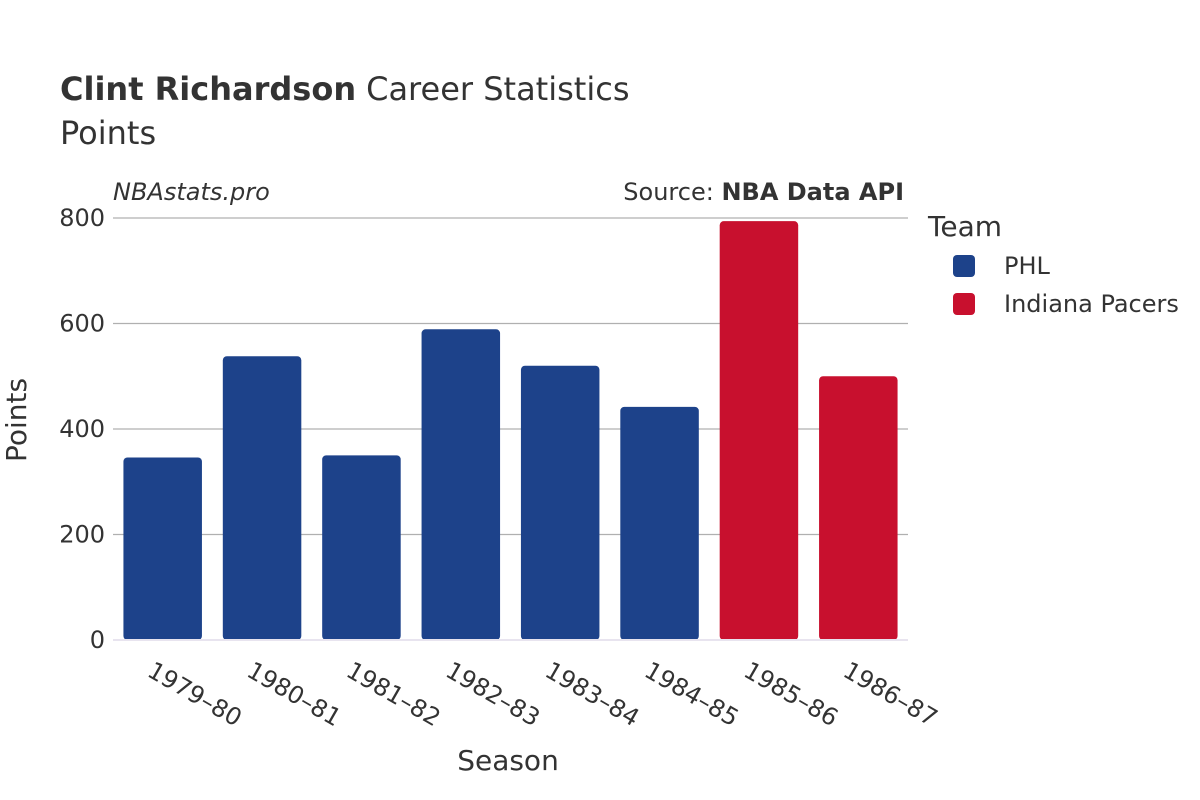 The image size is (1200, 800). Describe the element at coordinates (191, 192) in the screenshot. I see `watermark: NBAstats.pro` at that location.